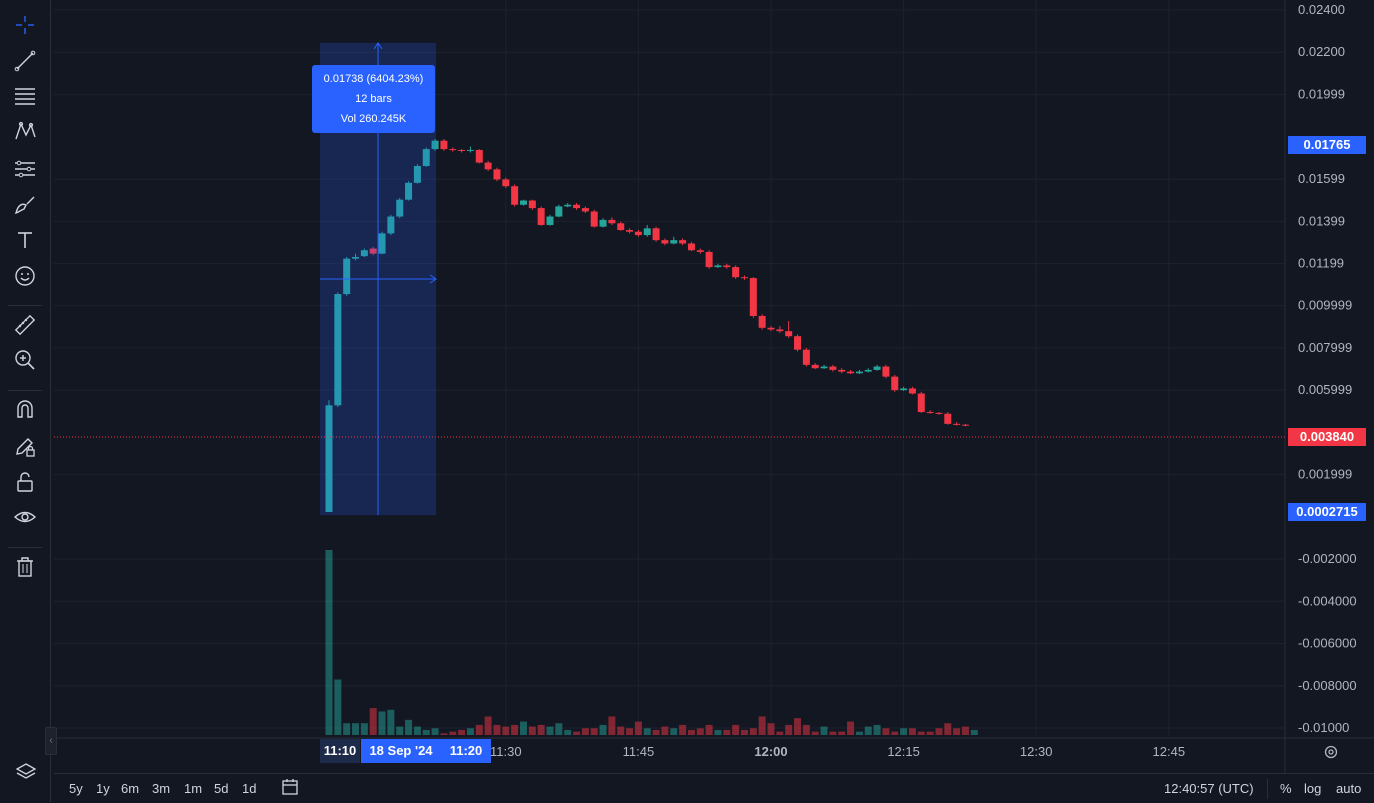 Image resolution: width=1374 pixels, height=803 pixels. I want to click on lock-drawing-tool-button, so click(25, 446).